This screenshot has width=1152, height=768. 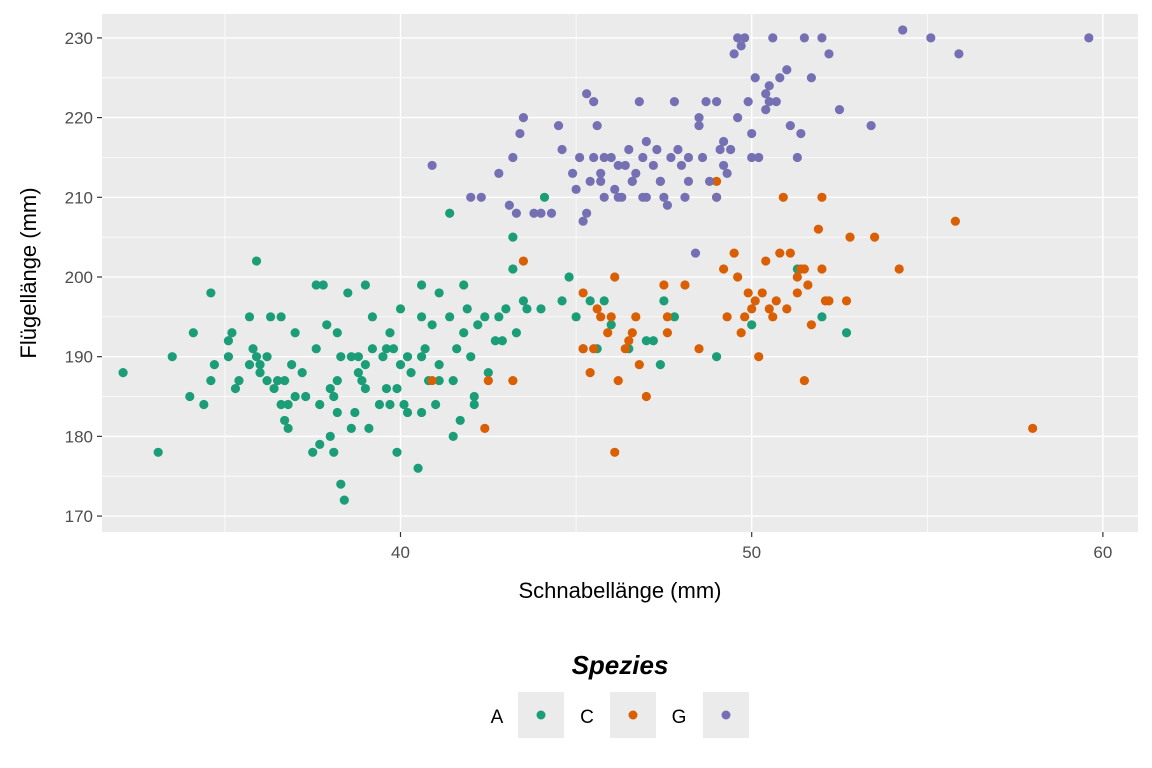 I want to click on x-axis-title: Schnabellänge (mm), so click(x=620, y=590).